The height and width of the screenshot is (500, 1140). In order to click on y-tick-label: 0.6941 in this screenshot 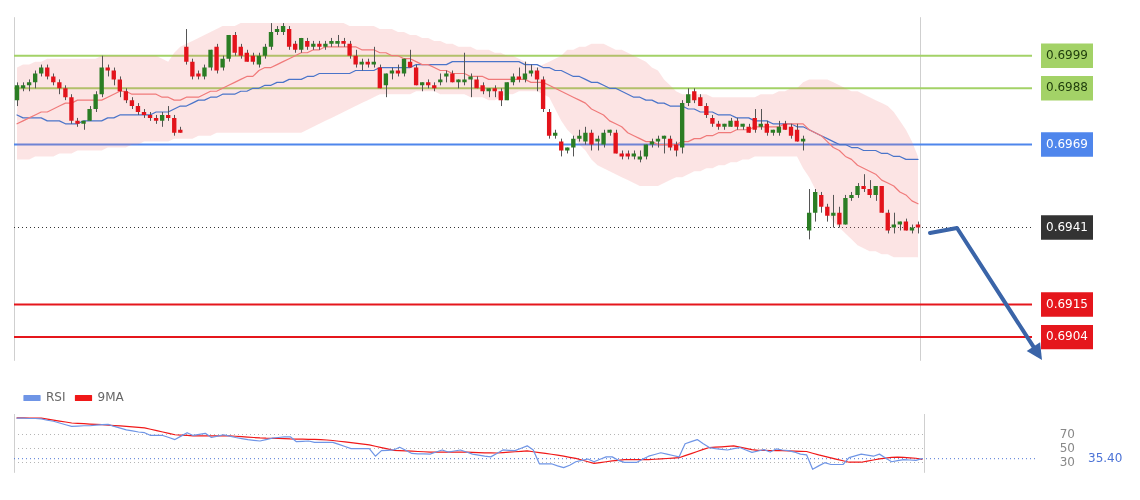, I will do `click(1067, 226)`.